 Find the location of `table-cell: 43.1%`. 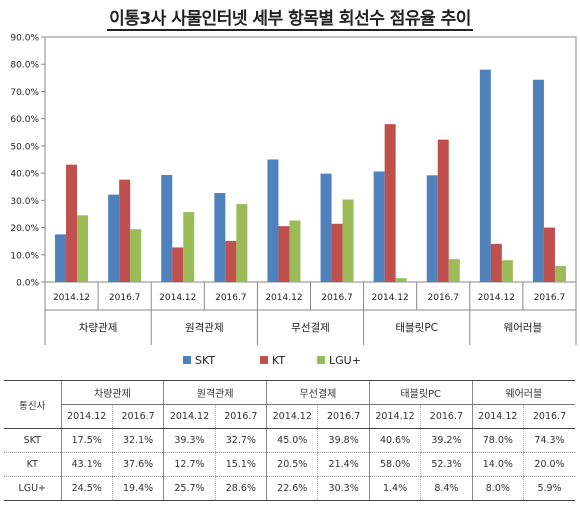

table-cell: 43.1% is located at coordinates (86, 464).